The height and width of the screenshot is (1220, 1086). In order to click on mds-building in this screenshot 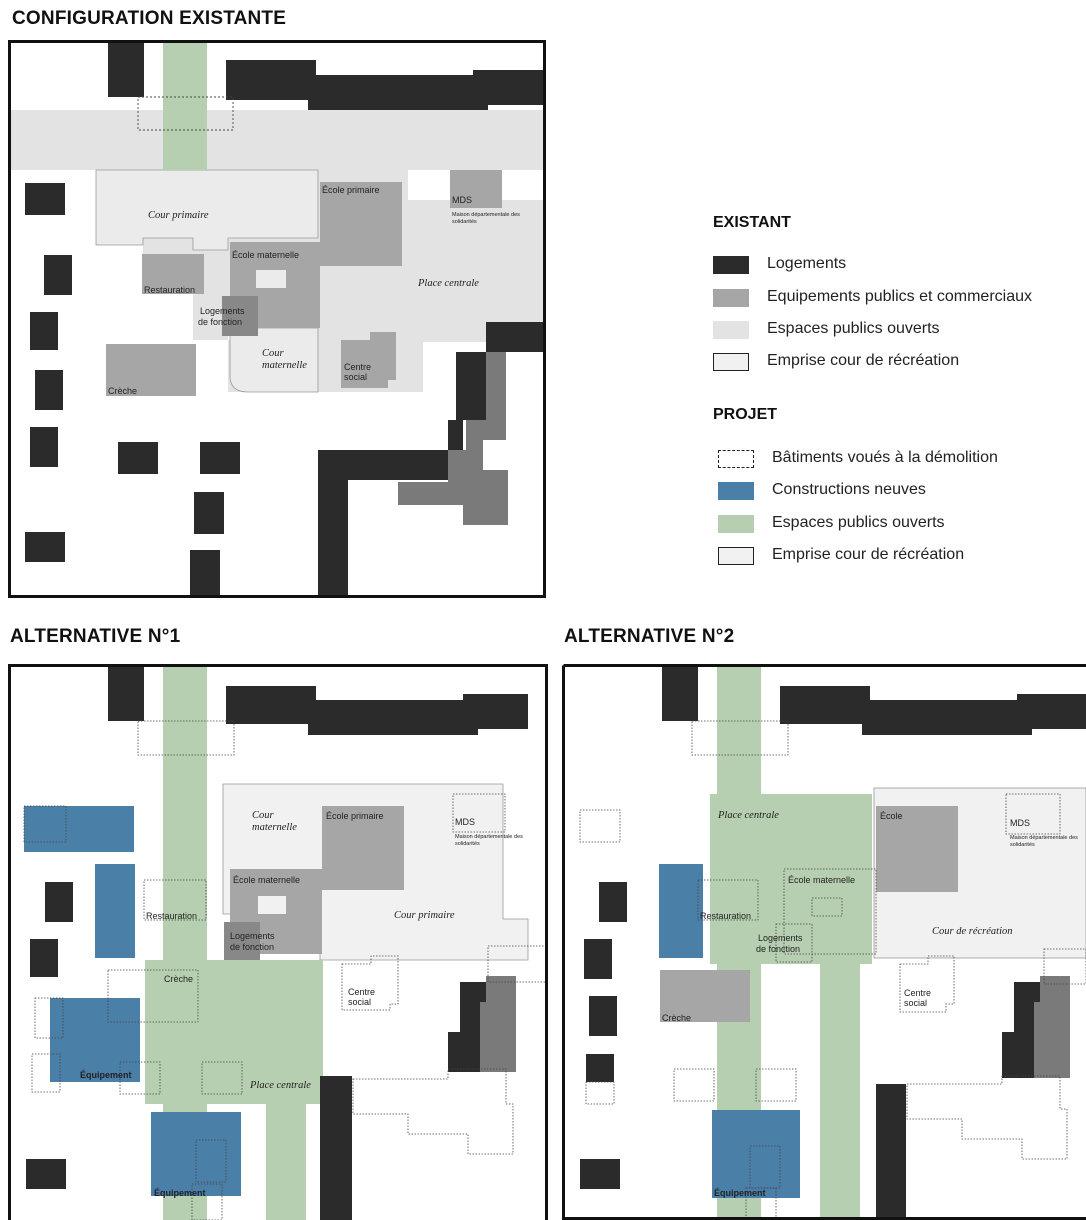, I will do `click(476, 189)`.